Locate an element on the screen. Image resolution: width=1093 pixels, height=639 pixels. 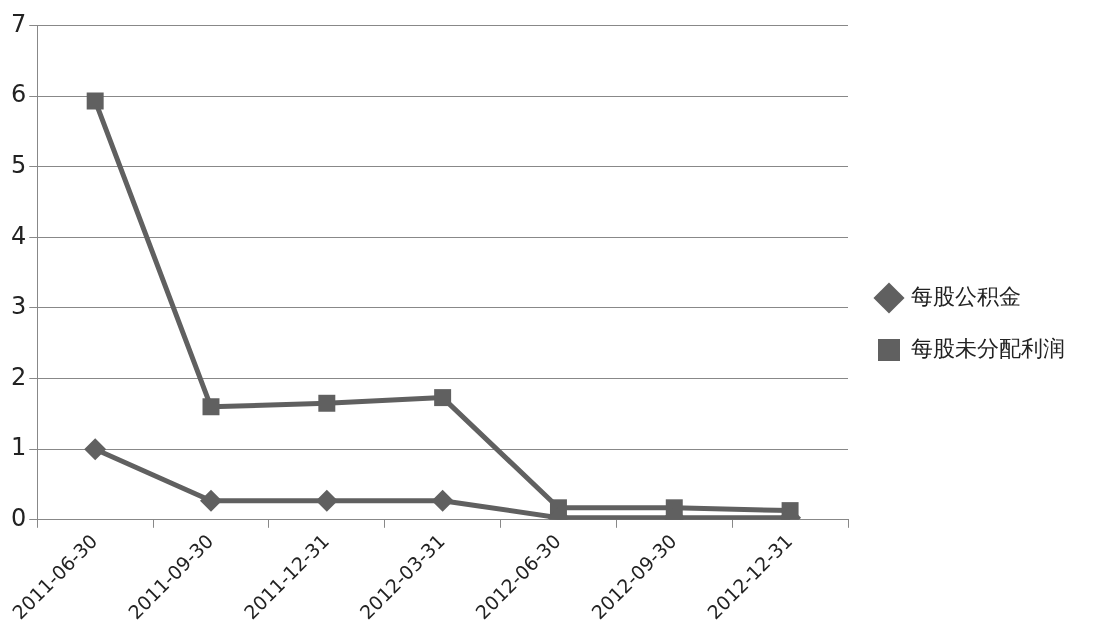
y-tick-label: 1 is located at coordinates (18, 447).